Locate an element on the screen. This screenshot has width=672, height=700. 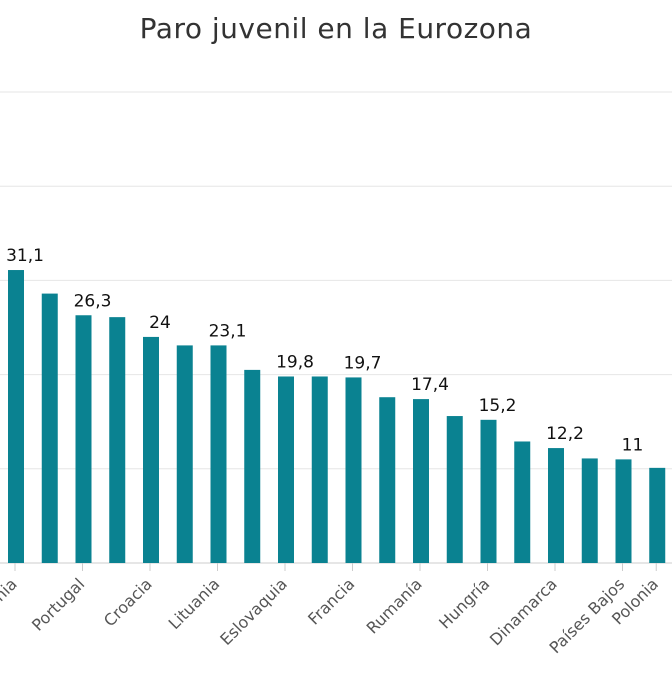
data-label: 31,1 is located at coordinates (25, 256).